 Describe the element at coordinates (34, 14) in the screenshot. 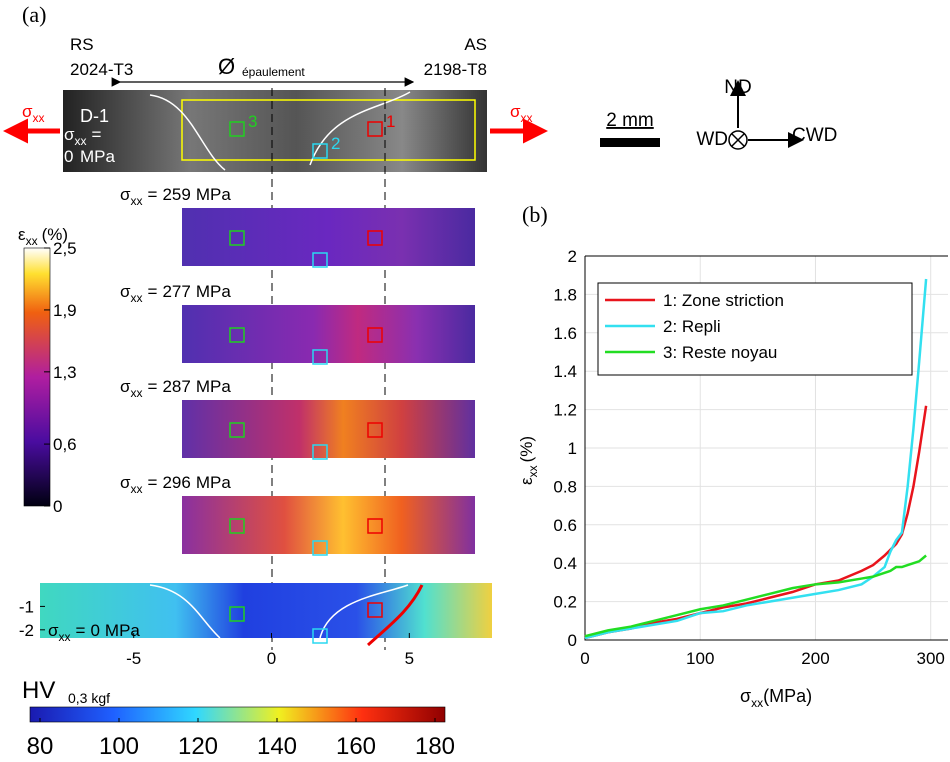

I see `panel-label: (a)` at that location.